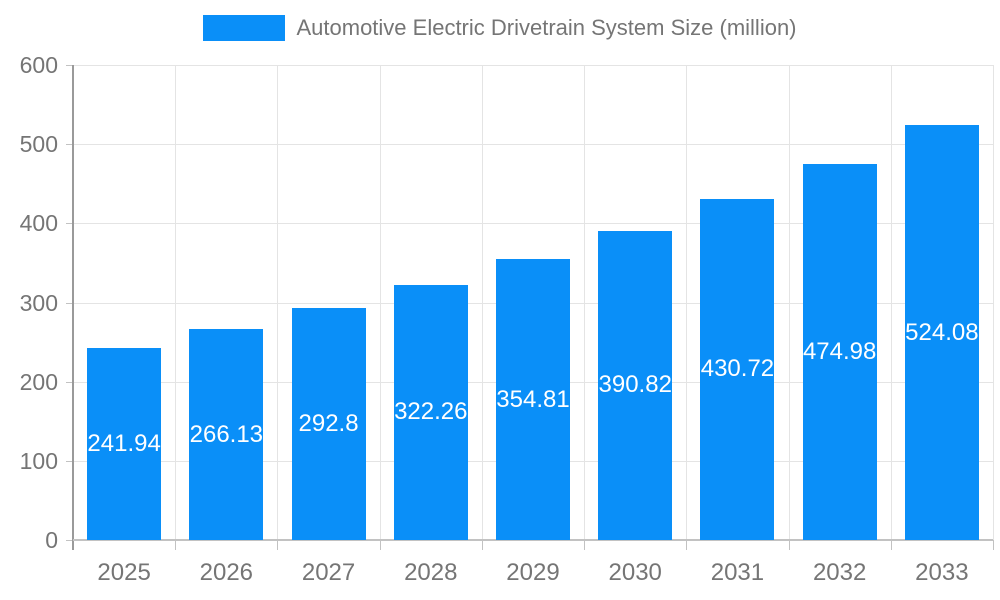 Image resolution: width=1000 pixels, height=600 pixels. What do you see at coordinates (328, 572) in the screenshot?
I see `x-tick-label: 2027` at bounding box center [328, 572].